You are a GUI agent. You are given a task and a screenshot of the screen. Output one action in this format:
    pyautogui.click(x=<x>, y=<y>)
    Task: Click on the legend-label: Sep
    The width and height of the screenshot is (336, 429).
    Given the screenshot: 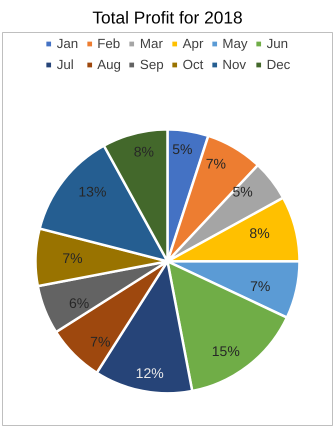 What is the action you would take?
    pyautogui.click(x=152, y=64)
    